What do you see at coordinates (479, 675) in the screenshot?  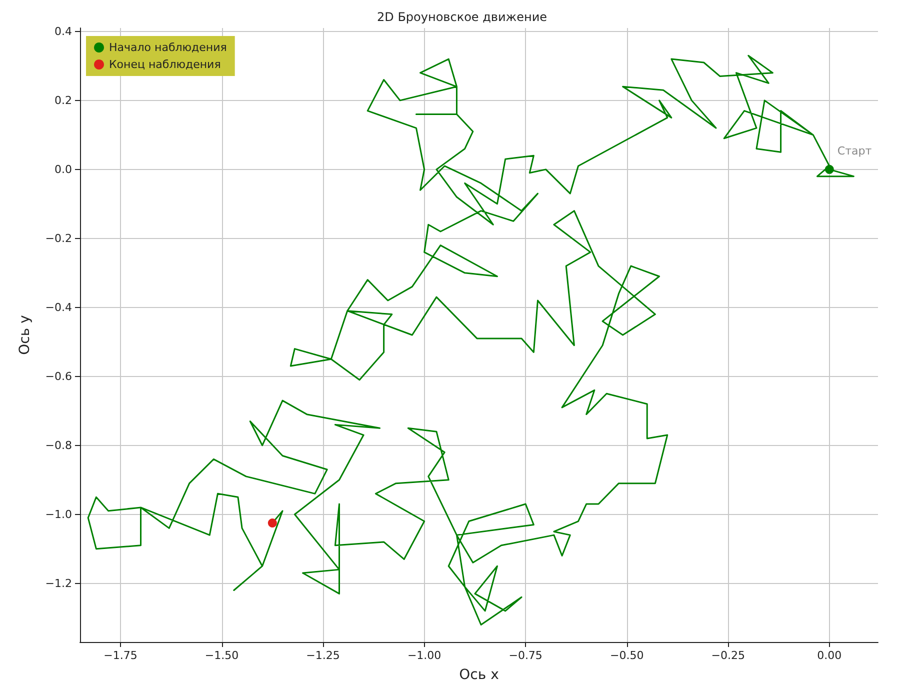 I see `x-axis-title: Ось x` at bounding box center [479, 675].